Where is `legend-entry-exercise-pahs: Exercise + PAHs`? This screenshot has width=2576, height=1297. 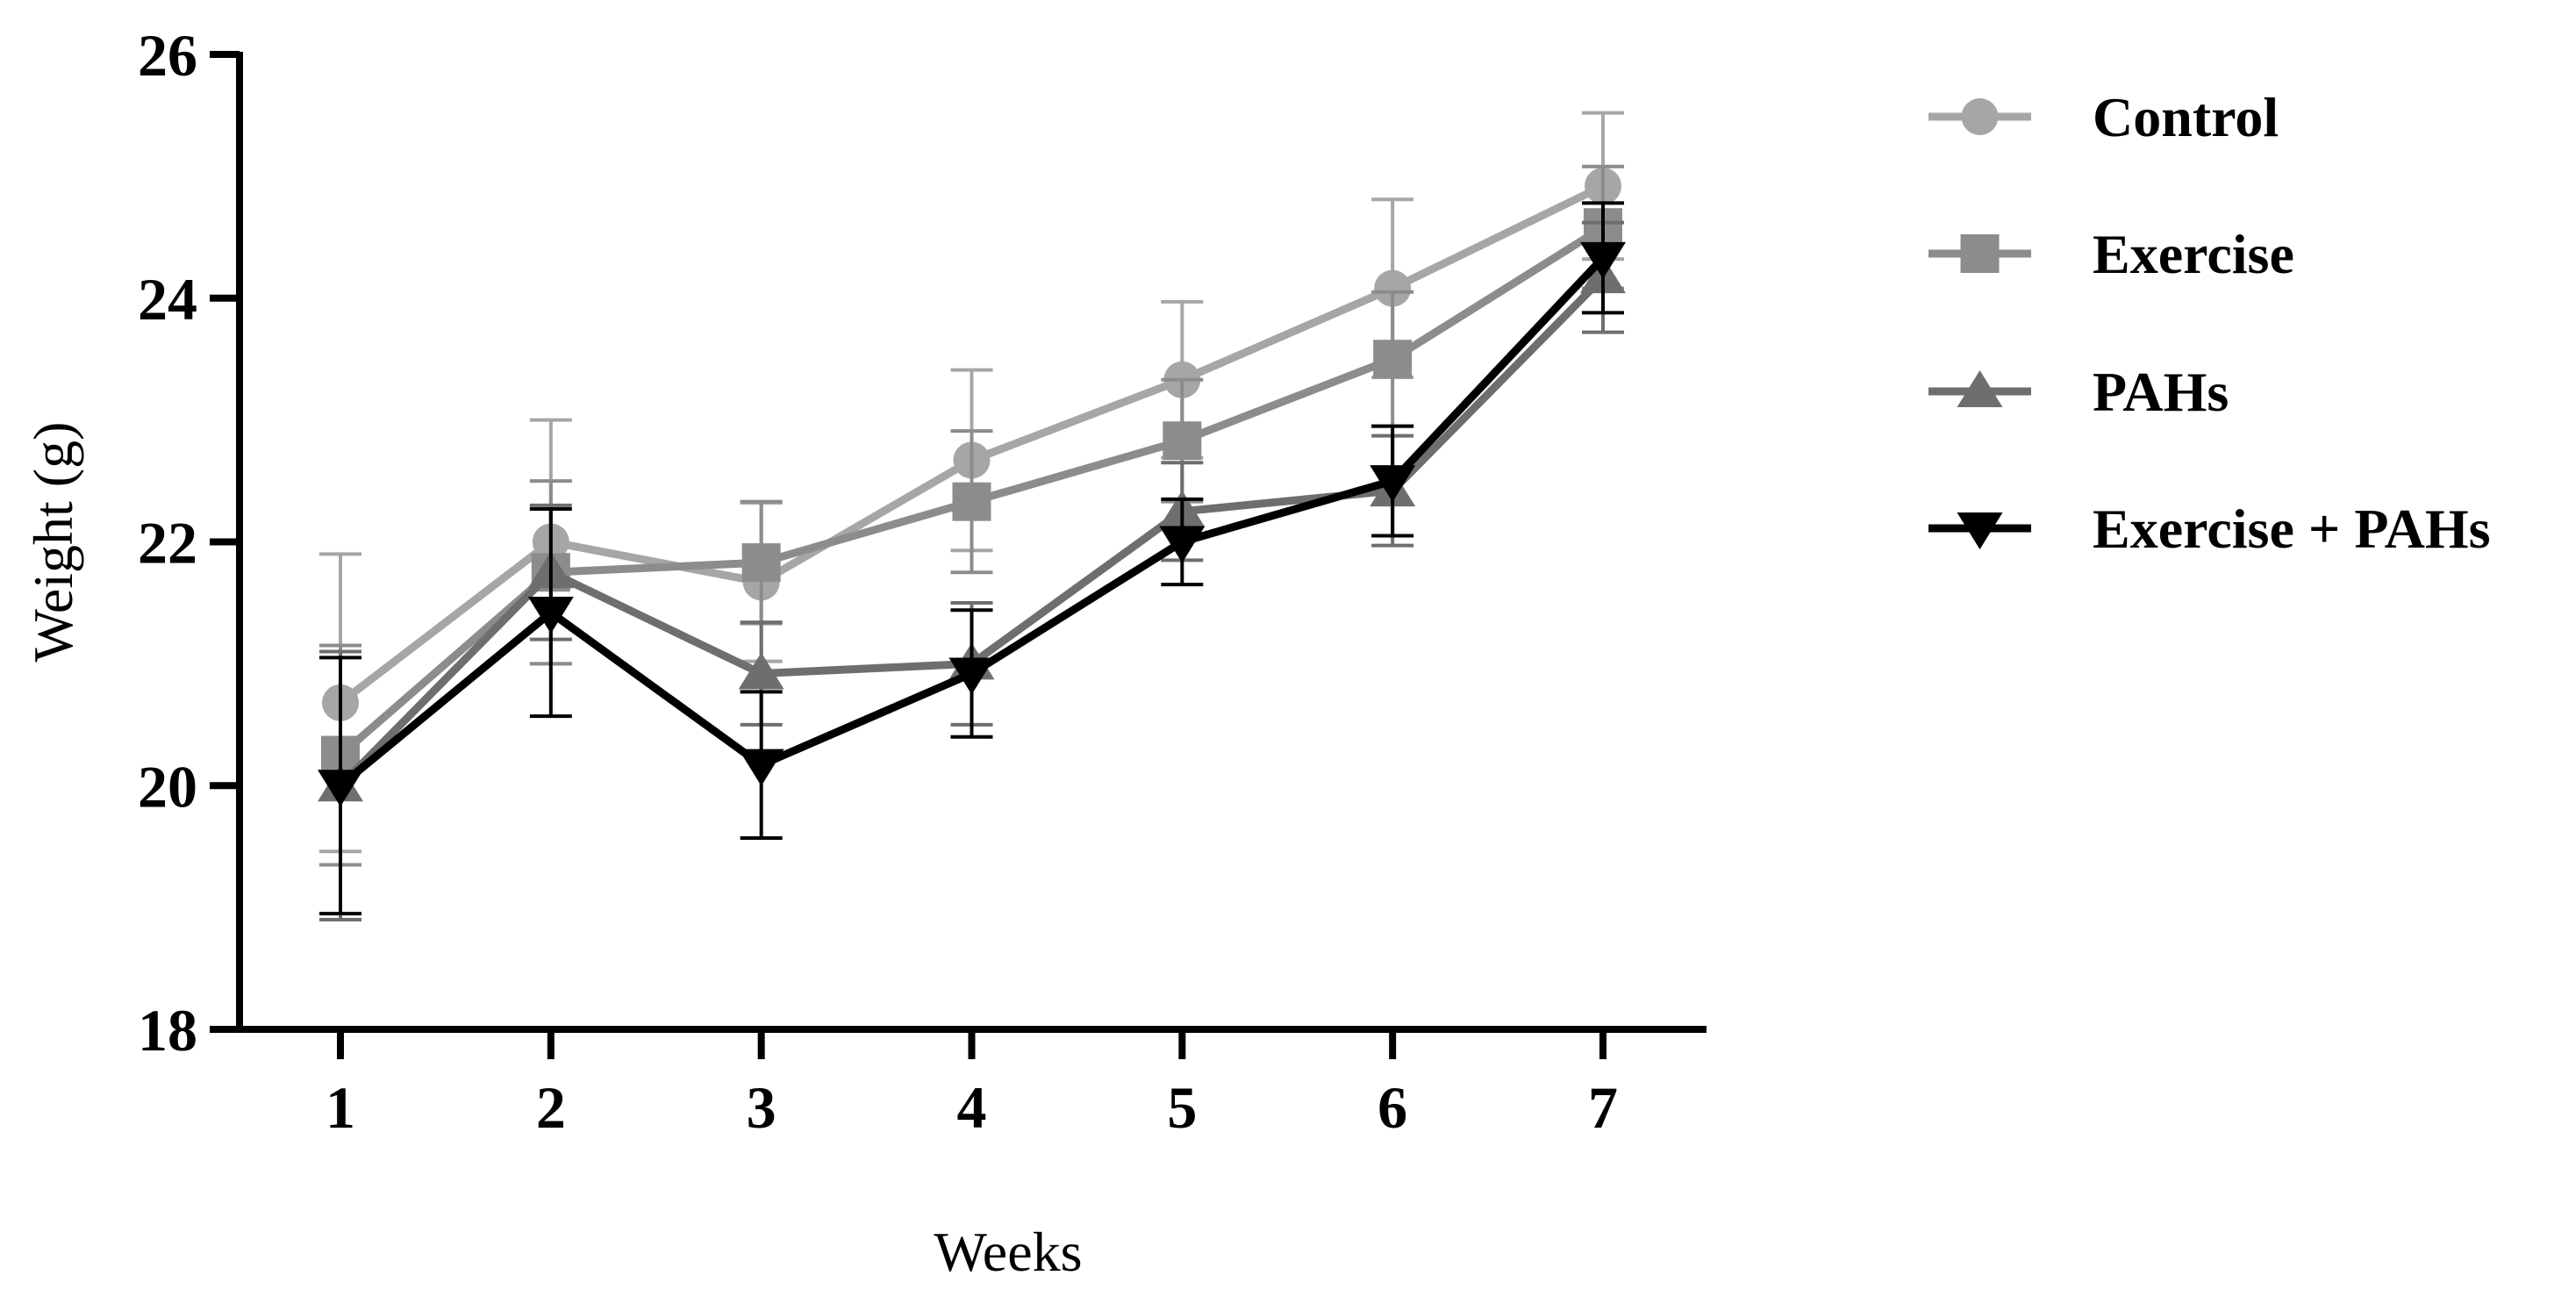
legend-entry-exercise-pahs: Exercise + PAHs is located at coordinates (2209, 529).